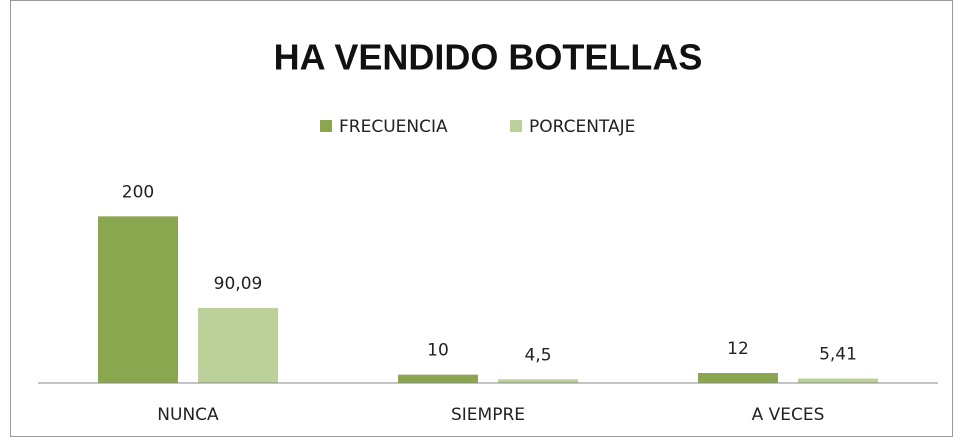  Describe the element at coordinates (838, 354) in the screenshot. I see `data-label: 5,41` at that location.